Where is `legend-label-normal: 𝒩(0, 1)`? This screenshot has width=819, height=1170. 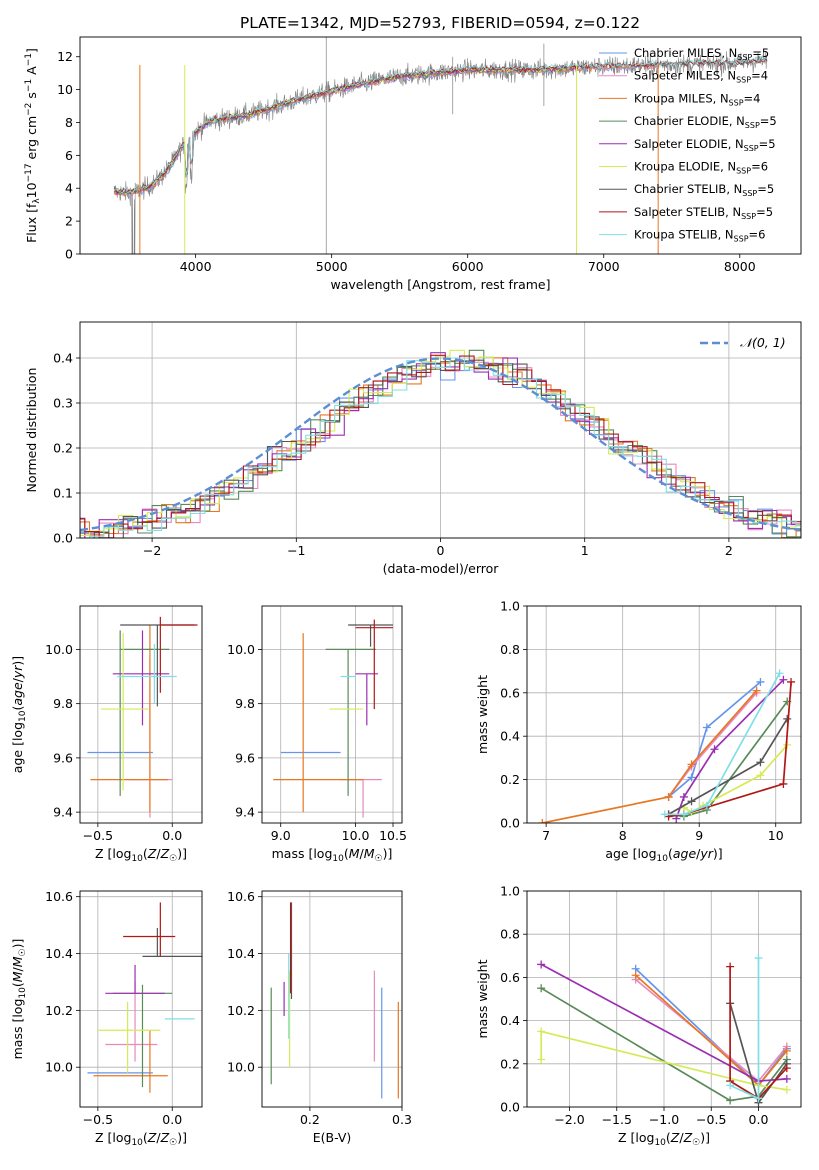
legend-label-normal: 𝒩(0, 1) is located at coordinates (763, 342).